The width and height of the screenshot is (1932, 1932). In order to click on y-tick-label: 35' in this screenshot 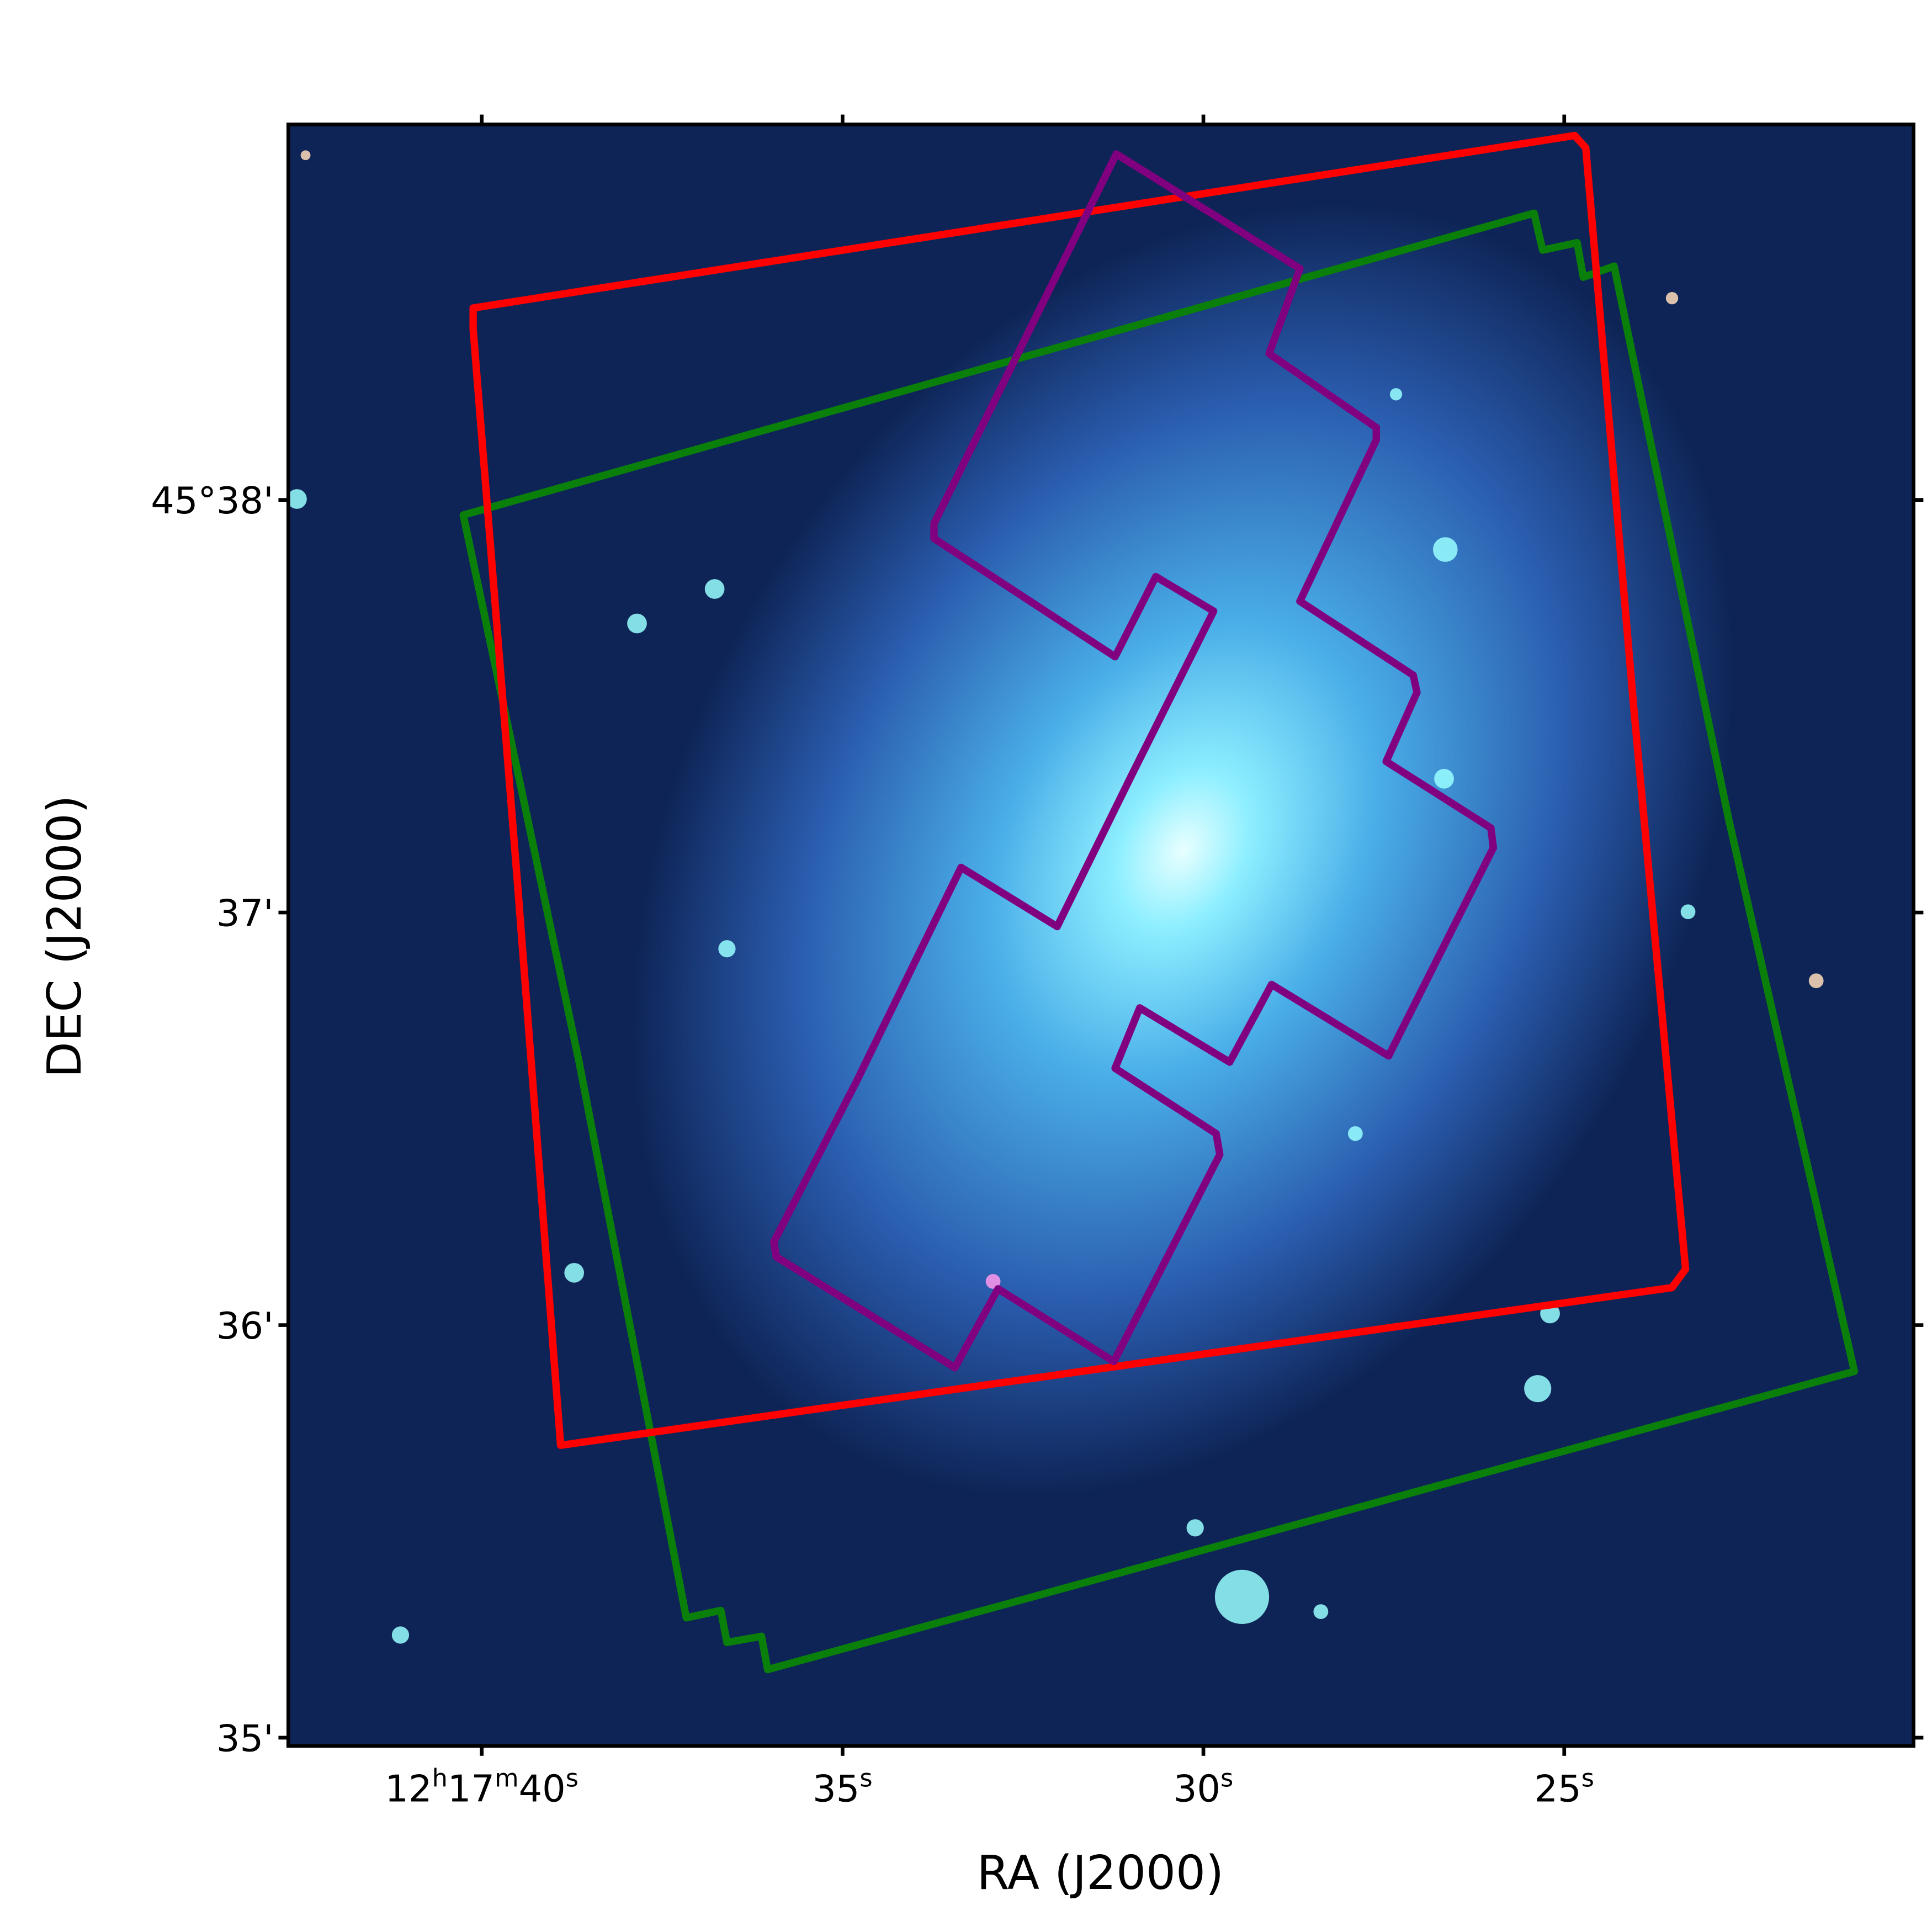, I will do `click(245, 1739)`.